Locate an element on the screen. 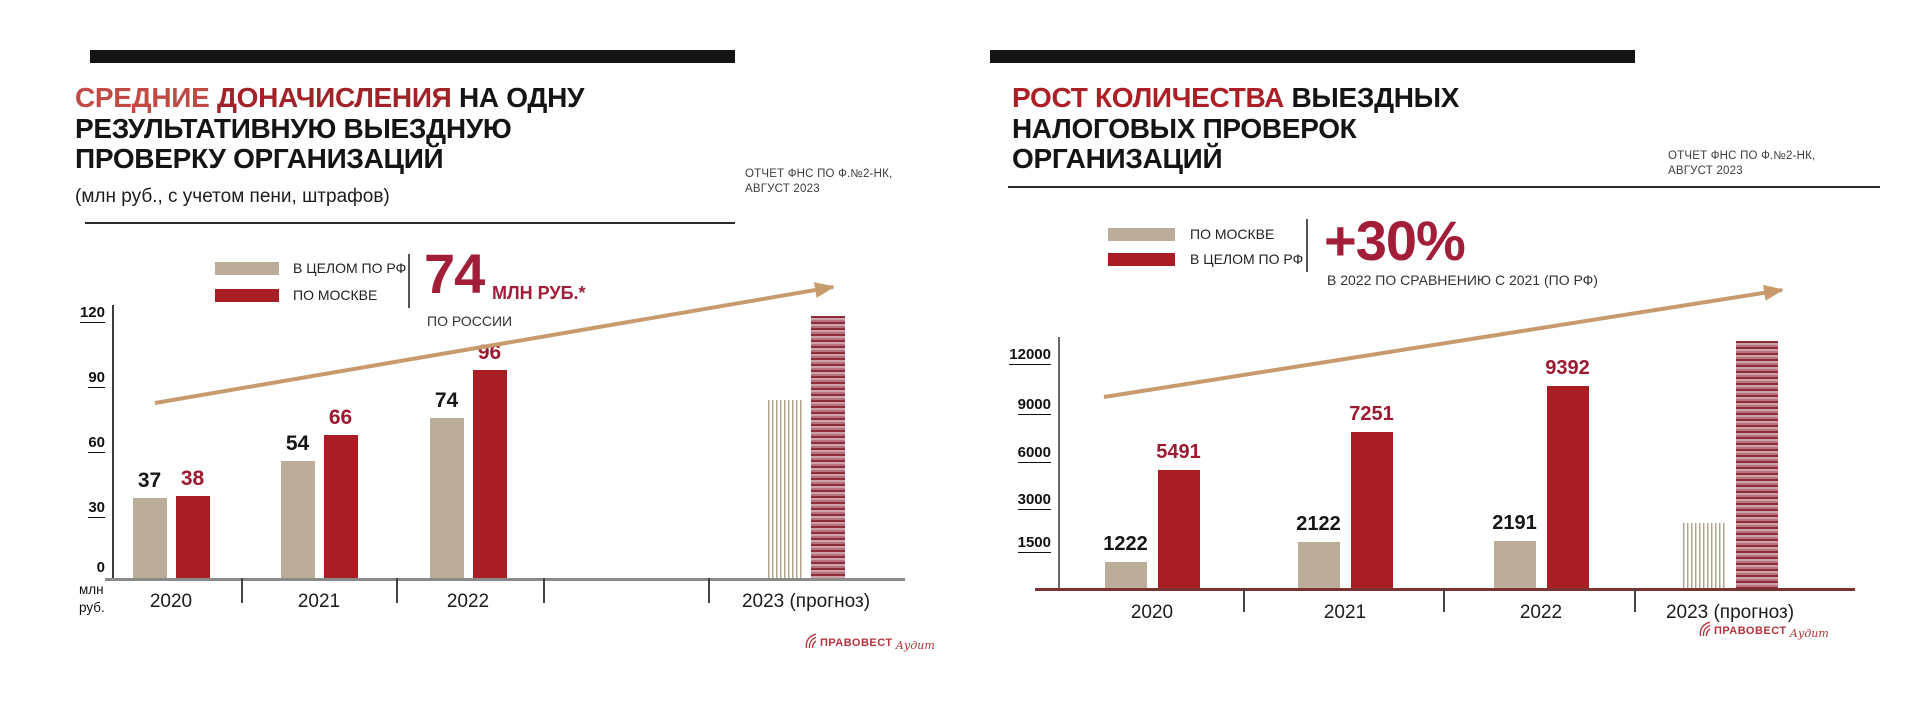 This screenshot has width=1920, height=715. y-tick-text: 90 is located at coordinates (96, 378).